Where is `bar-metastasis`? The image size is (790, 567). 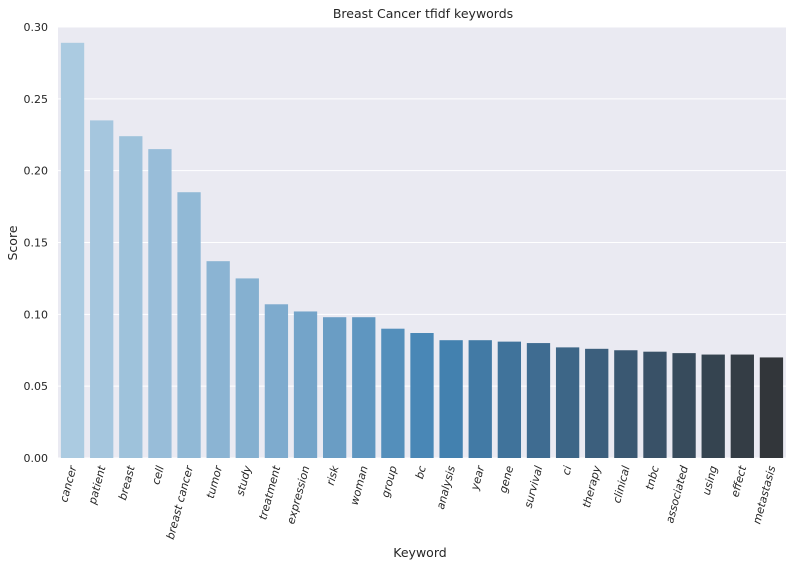 bar-metastasis is located at coordinates (771, 407).